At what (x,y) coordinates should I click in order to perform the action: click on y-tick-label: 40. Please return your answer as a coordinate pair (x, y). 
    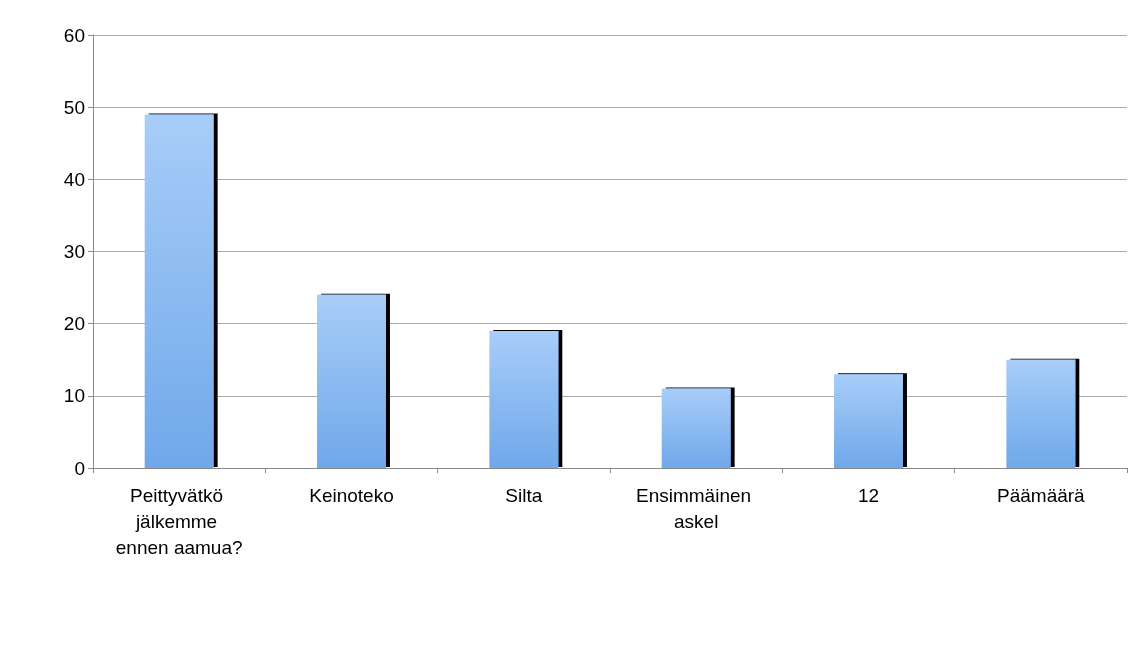
    Looking at the image, I should click on (74, 179).